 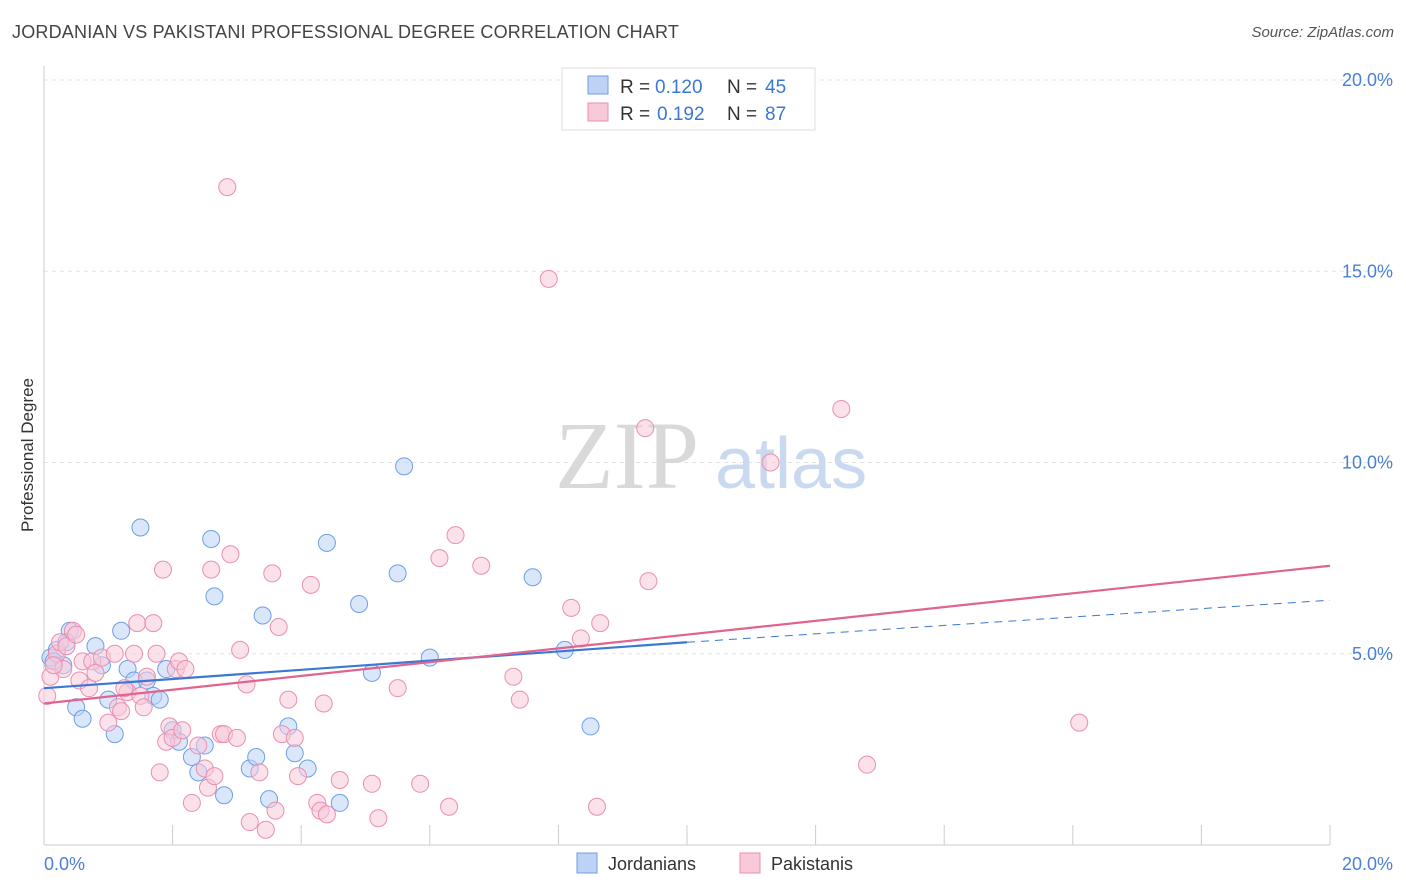 I want to click on y-tick-labels: 5.0% 10.0% 15.0% 20.0%, so click(x=1367, y=367).